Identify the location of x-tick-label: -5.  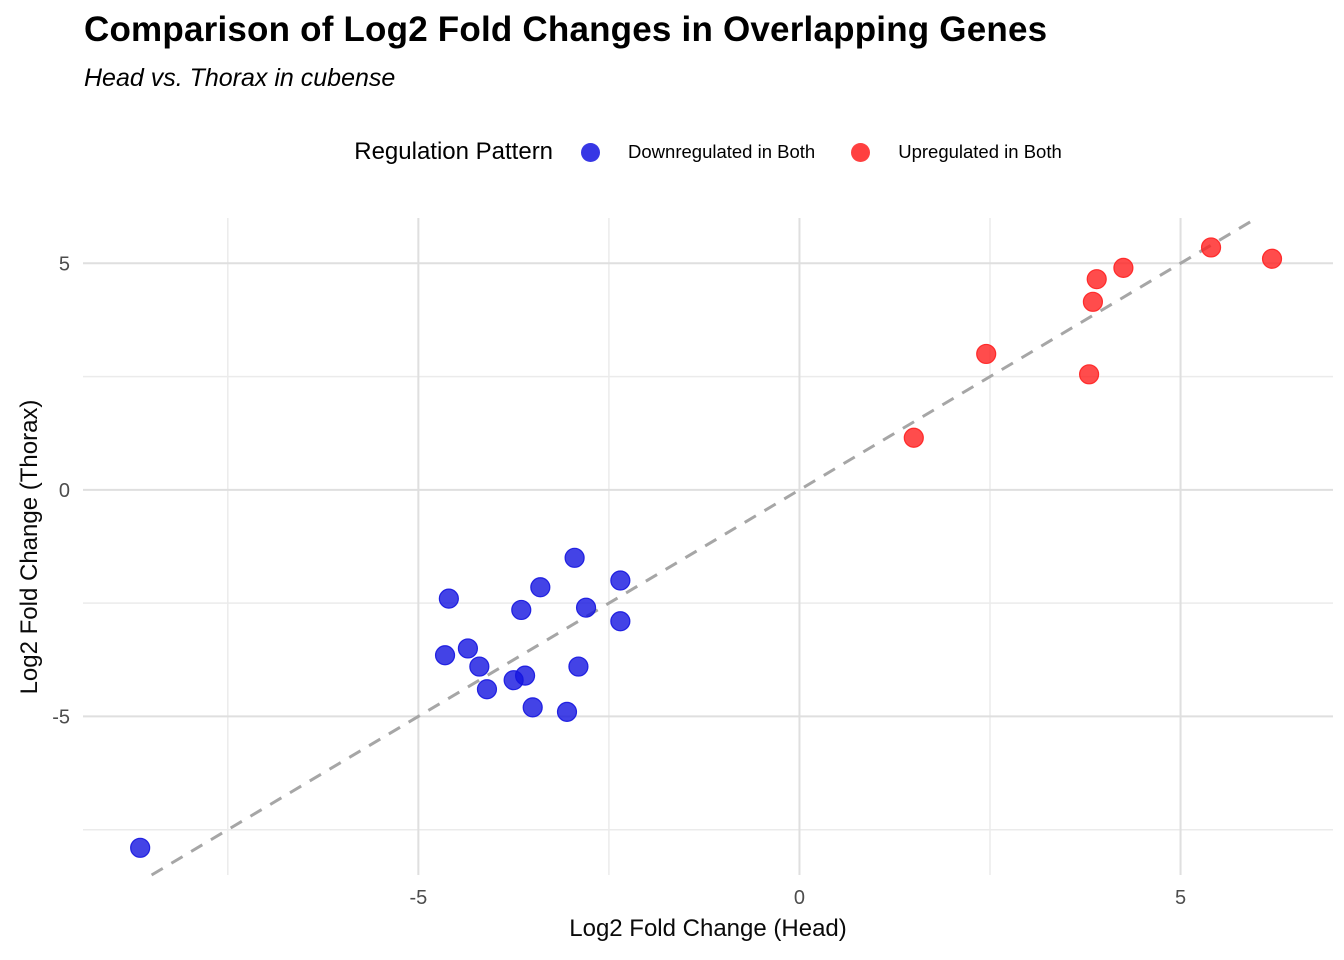
(418, 898).